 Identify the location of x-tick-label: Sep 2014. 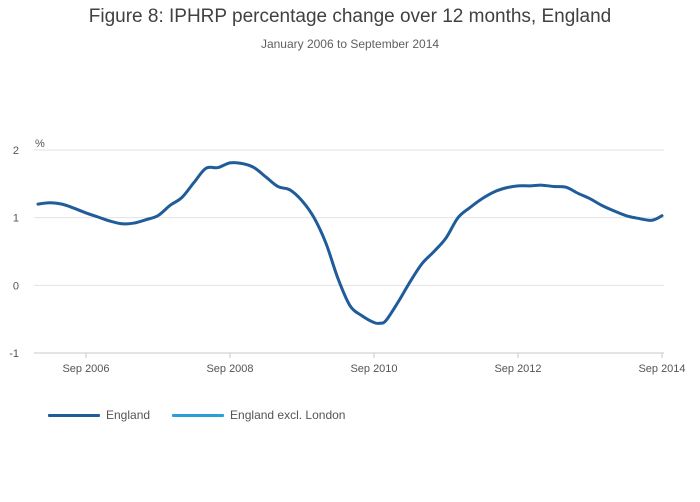
(661, 369).